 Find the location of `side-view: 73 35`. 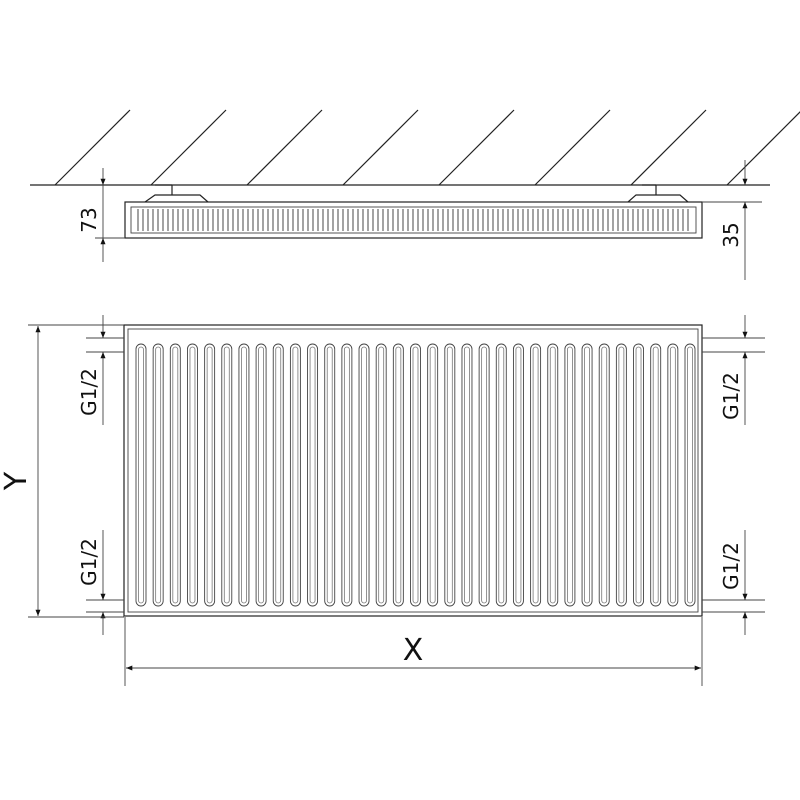

side-view: 73 35 is located at coordinates (419, 220).